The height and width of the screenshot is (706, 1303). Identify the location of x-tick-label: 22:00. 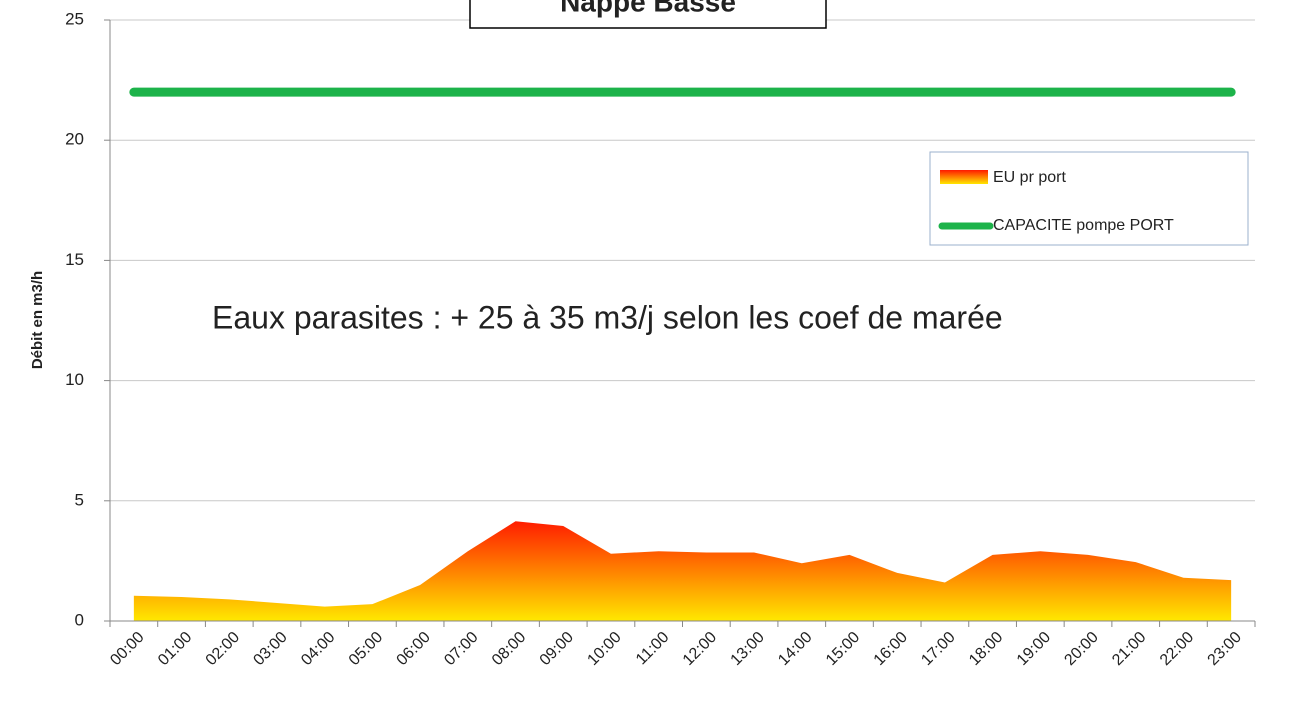
(1177, 649).